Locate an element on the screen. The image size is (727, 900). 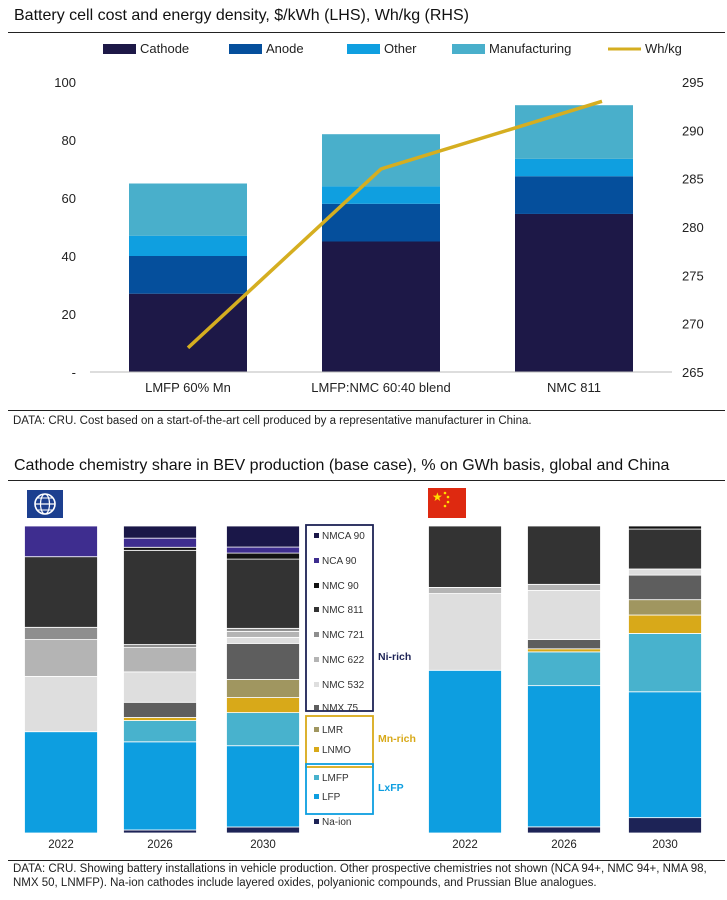
y-left-tick-label: 100 is located at coordinates (65, 82).